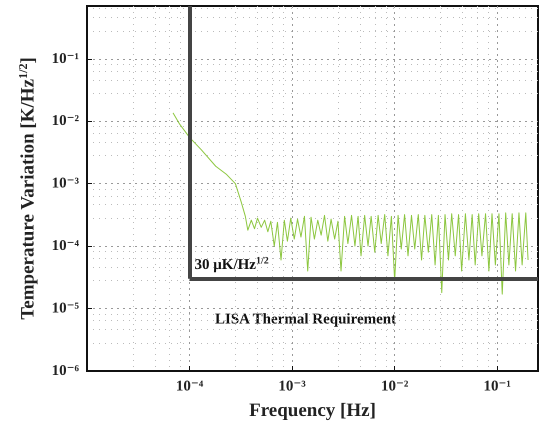 This screenshot has width=540, height=425. Describe the element at coordinates (65, 58) in the screenshot. I see `y-tick-label: 10⁻¹` at that location.